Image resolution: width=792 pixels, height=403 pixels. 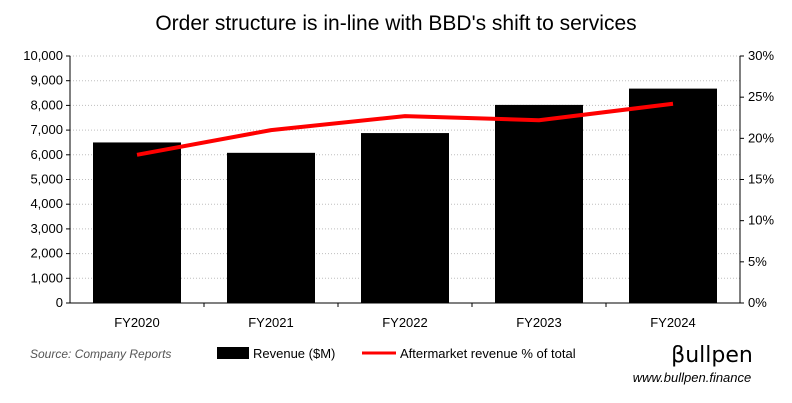 What do you see at coordinates (761, 179) in the screenshot?
I see `y-right-tick-label: 15%` at bounding box center [761, 179].